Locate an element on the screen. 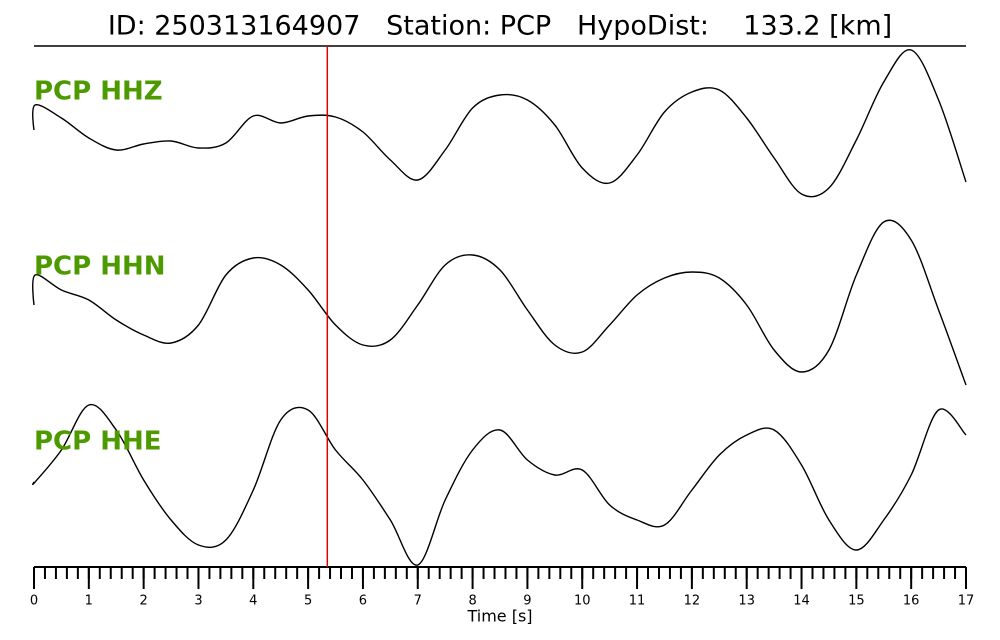 This screenshot has width=1000, height=640. trace-name: PCP HHN is located at coordinates (100, 267).